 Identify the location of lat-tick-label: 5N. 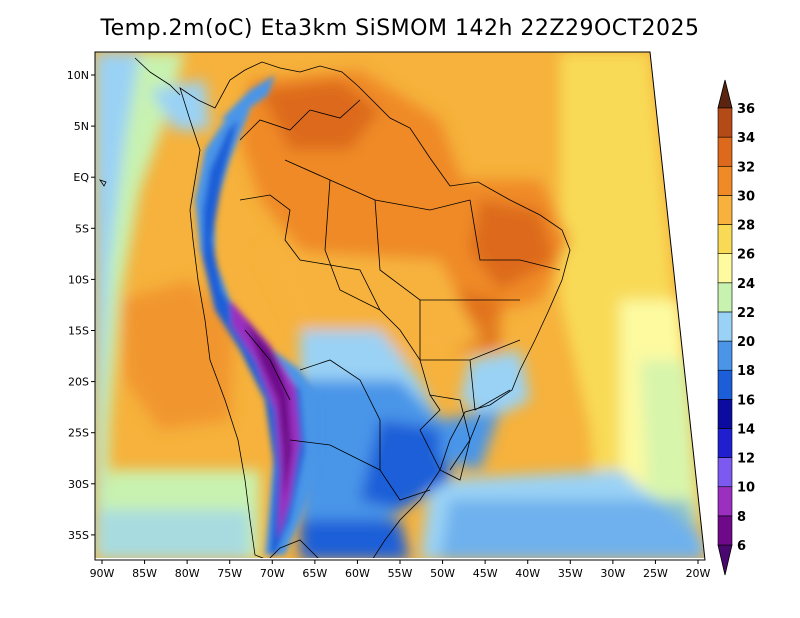
(81, 126).